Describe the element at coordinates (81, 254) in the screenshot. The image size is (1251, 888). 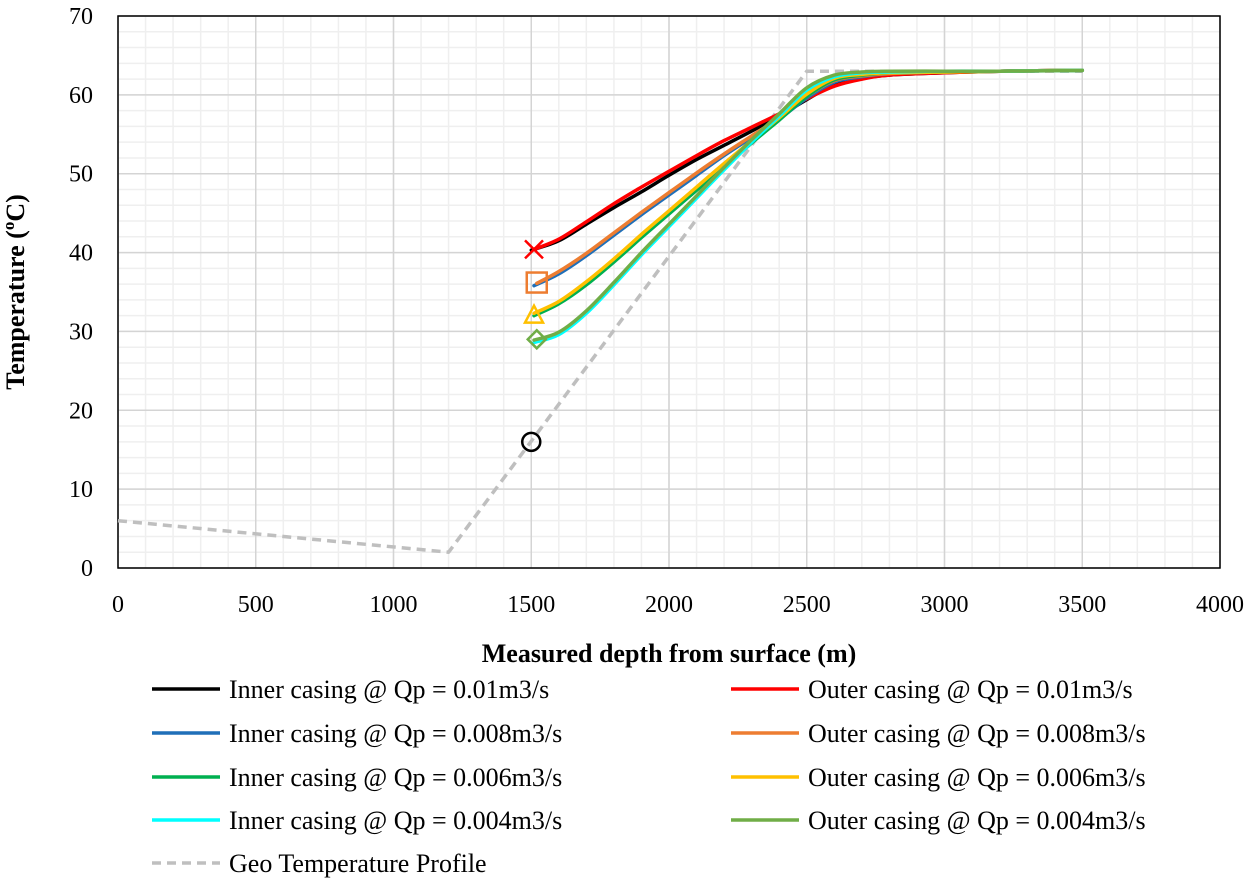
I see `y-tick-label: 40` at that location.